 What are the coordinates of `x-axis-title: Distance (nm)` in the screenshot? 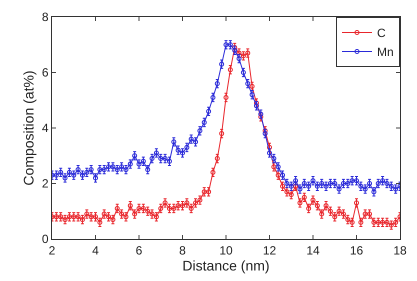 It's located at (226, 266).